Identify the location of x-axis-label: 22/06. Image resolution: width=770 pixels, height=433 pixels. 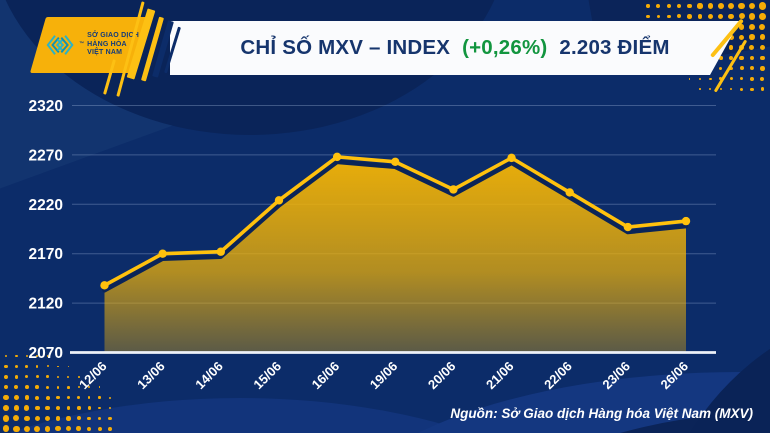
(558, 376).